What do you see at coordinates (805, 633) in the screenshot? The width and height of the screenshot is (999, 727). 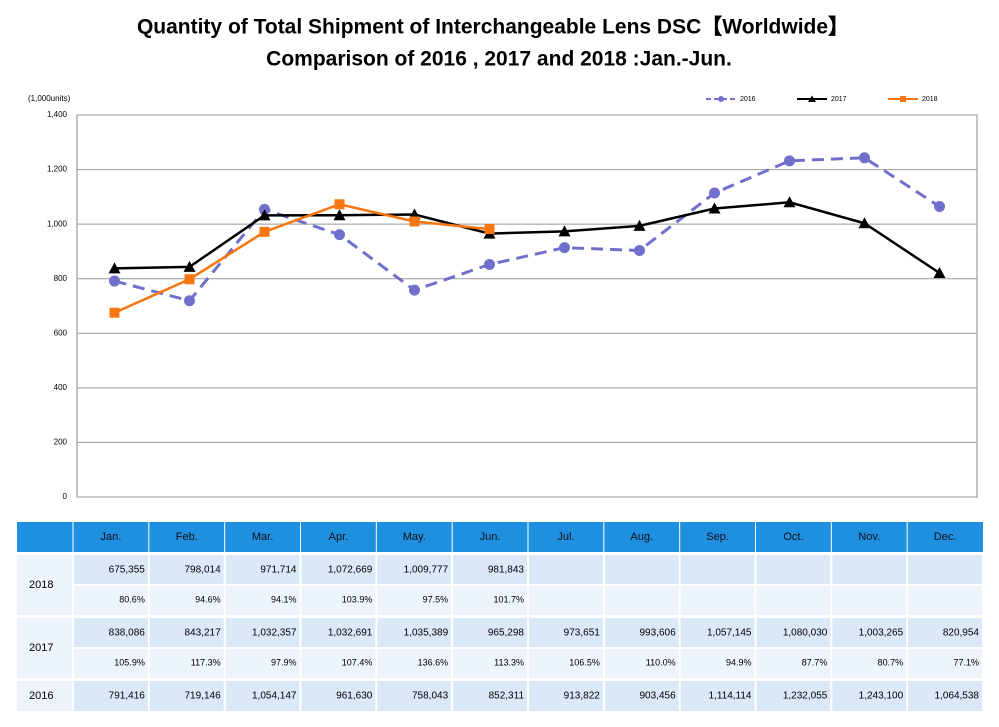 I see `table-cell: 1,080,030` at bounding box center [805, 633].